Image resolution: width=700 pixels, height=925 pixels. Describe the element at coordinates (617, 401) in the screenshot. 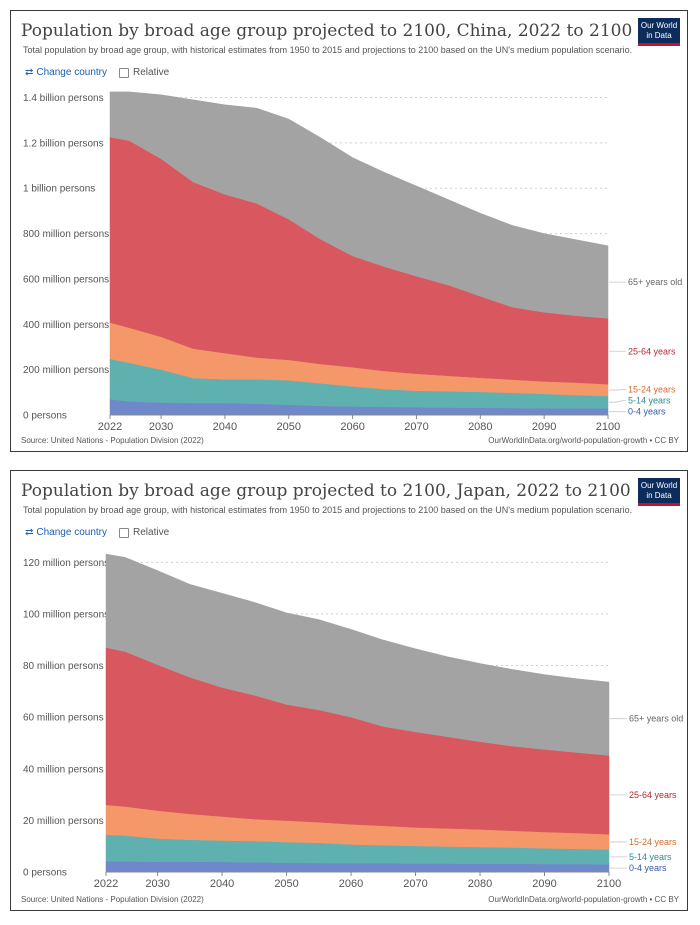

I see `series-label-connector` at that location.